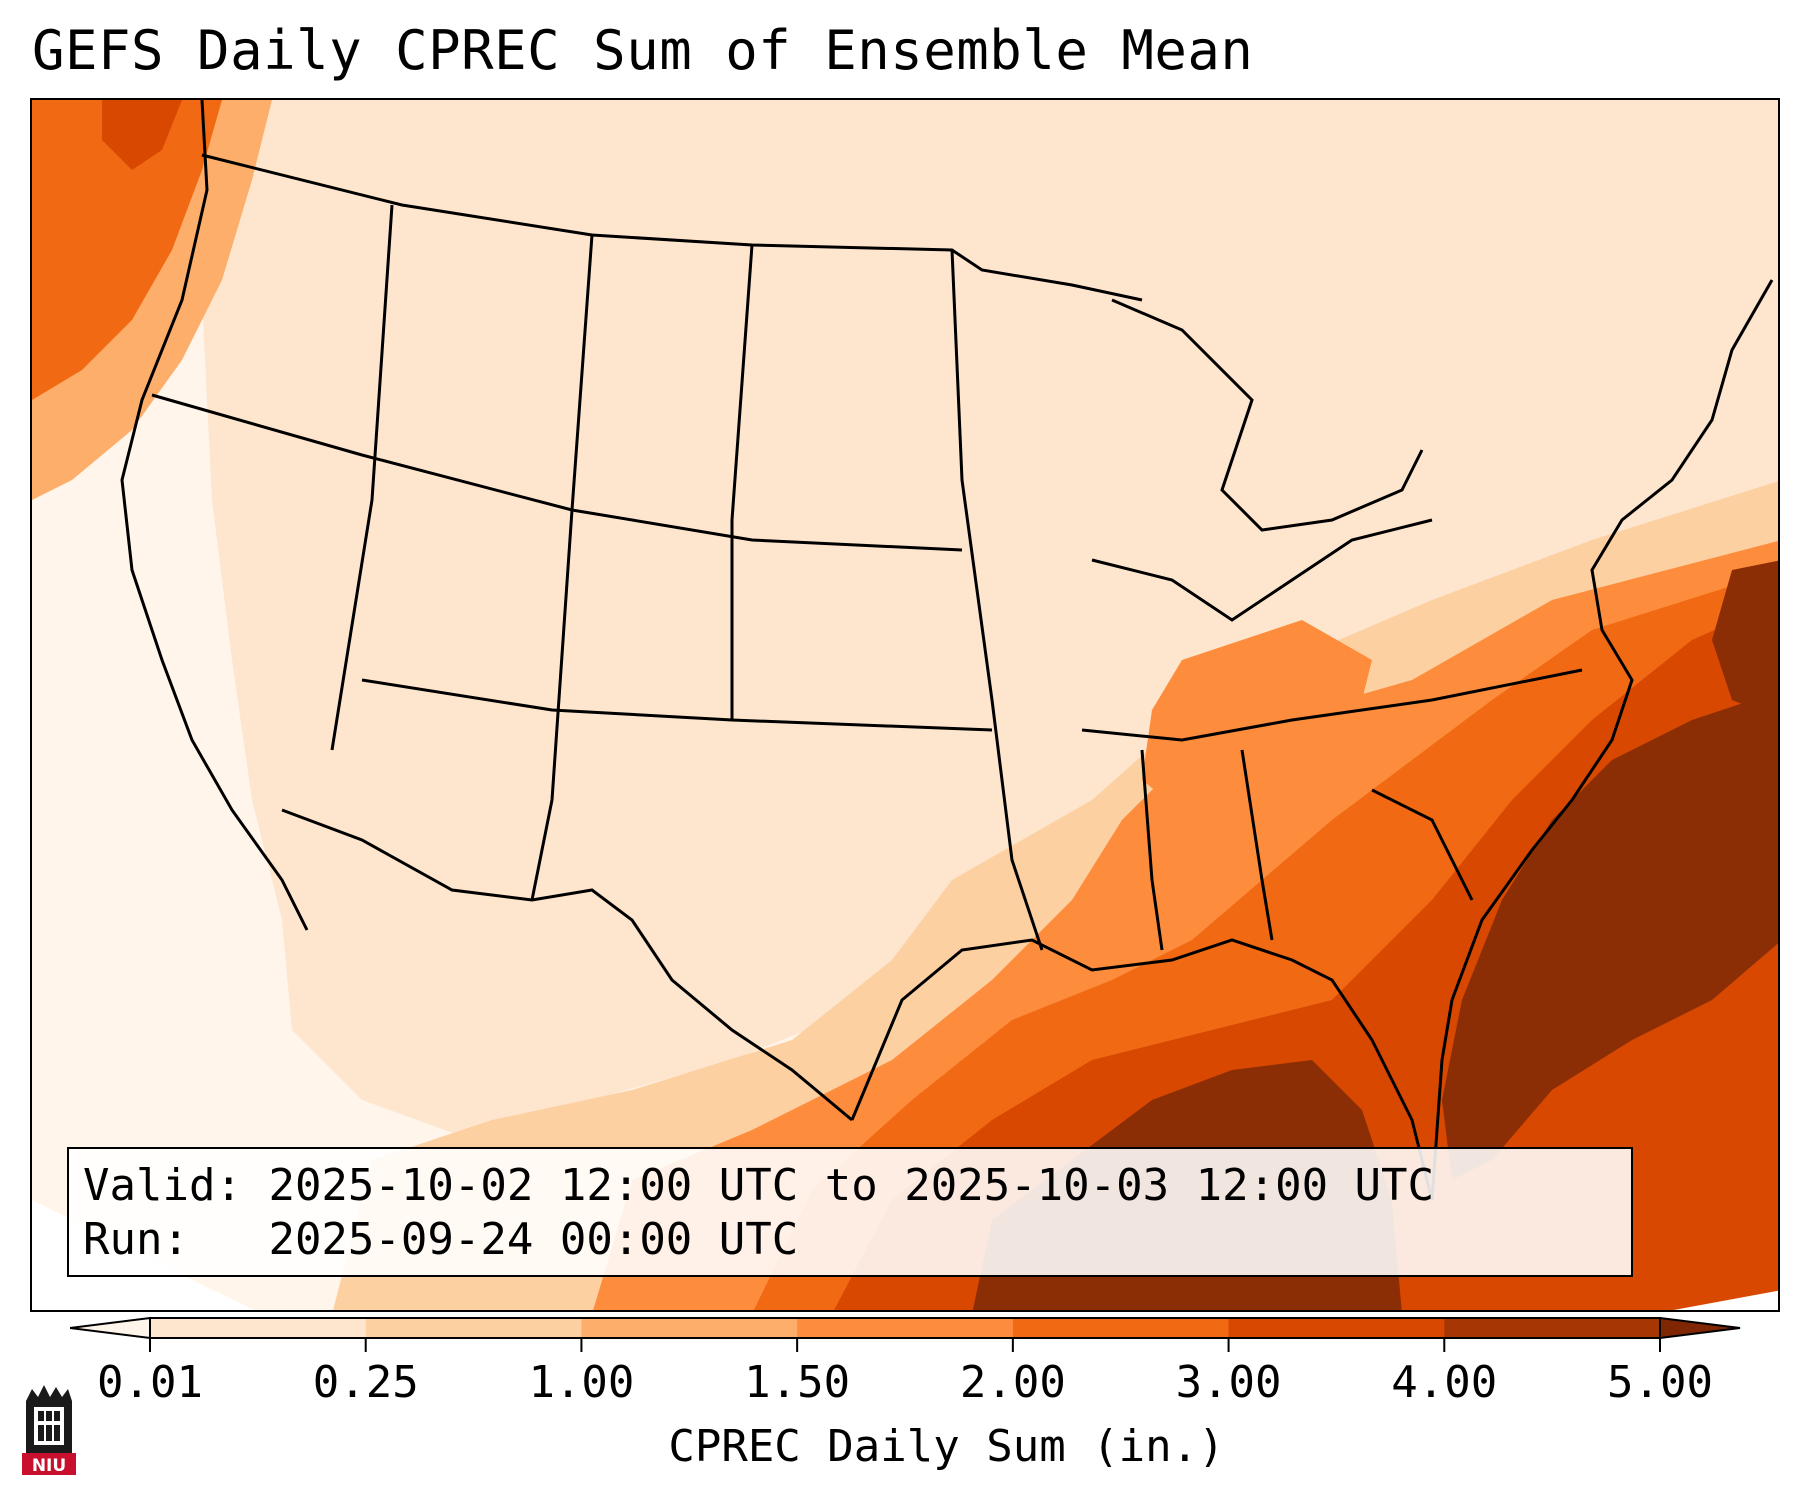  What do you see at coordinates (162, 1185) in the screenshot?
I see `valid-label: Valid:` at bounding box center [162, 1185].